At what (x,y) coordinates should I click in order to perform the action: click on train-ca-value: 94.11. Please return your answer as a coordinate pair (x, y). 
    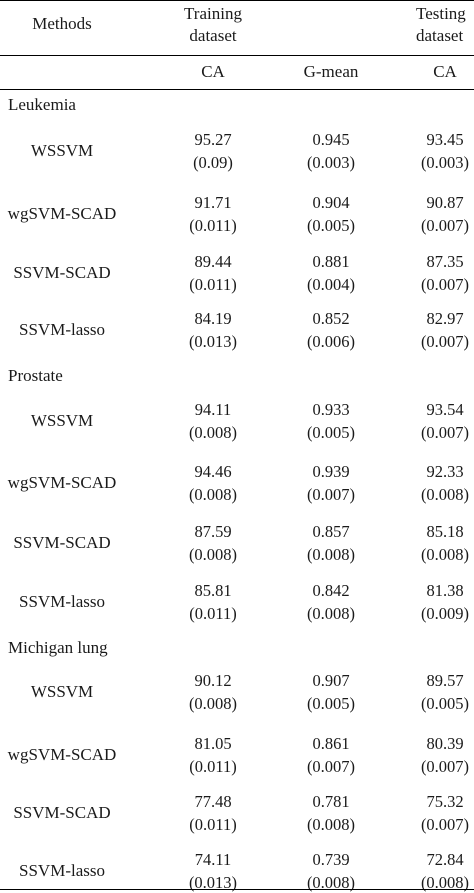
    Looking at the image, I should click on (213, 409).